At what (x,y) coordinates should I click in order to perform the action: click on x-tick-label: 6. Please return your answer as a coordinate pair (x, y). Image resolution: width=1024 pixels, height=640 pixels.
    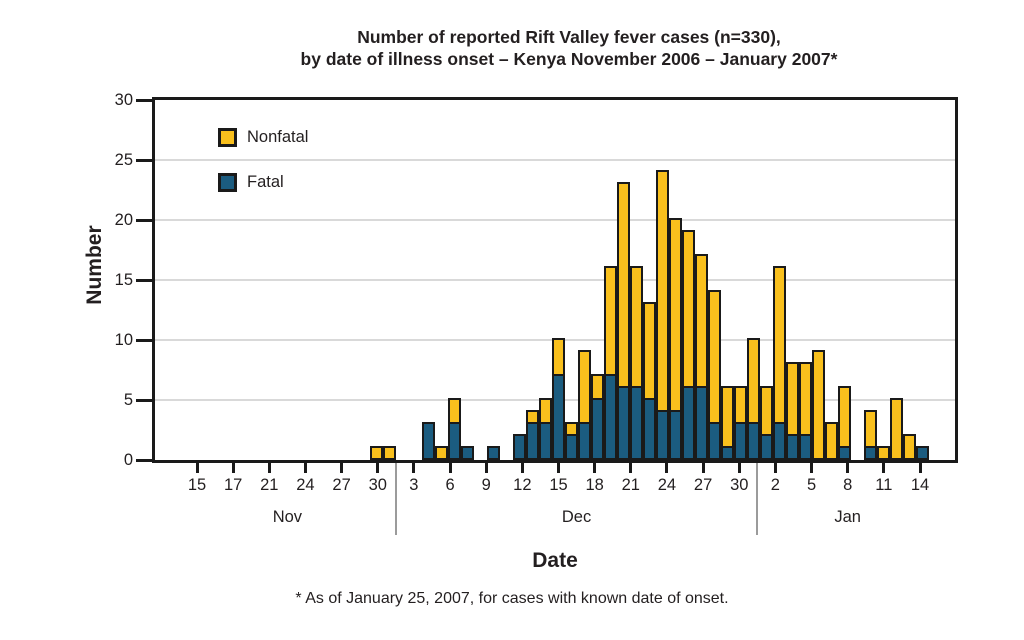
    Looking at the image, I should click on (450, 485).